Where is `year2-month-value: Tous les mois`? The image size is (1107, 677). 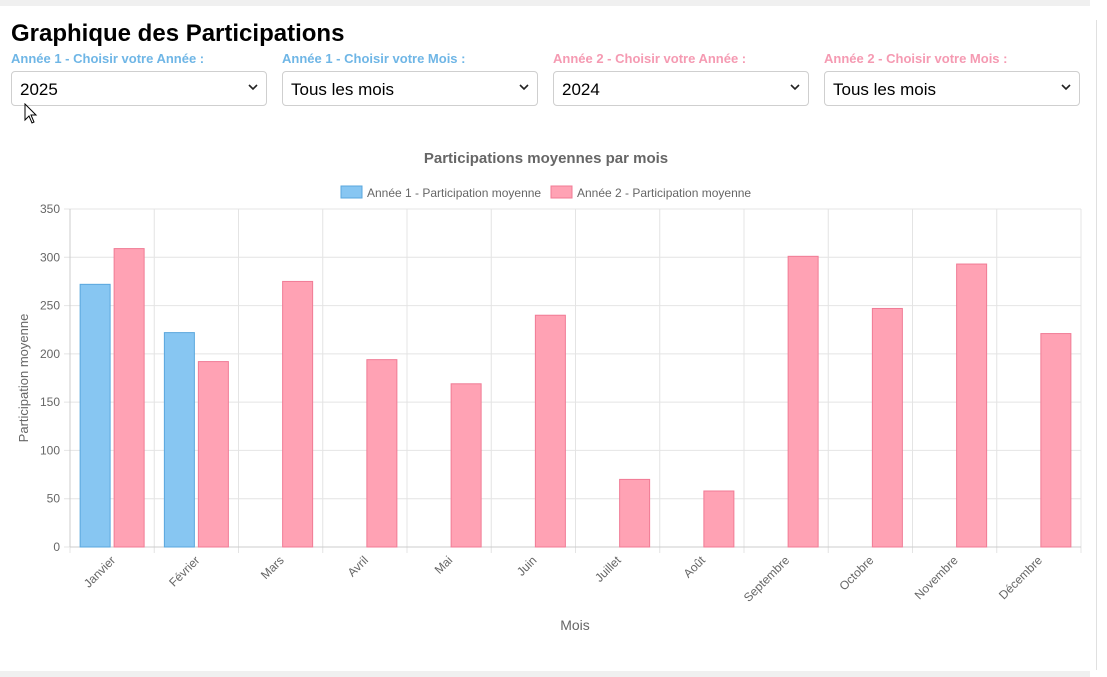 year2-month-value: Tous les mois is located at coordinates (884, 89).